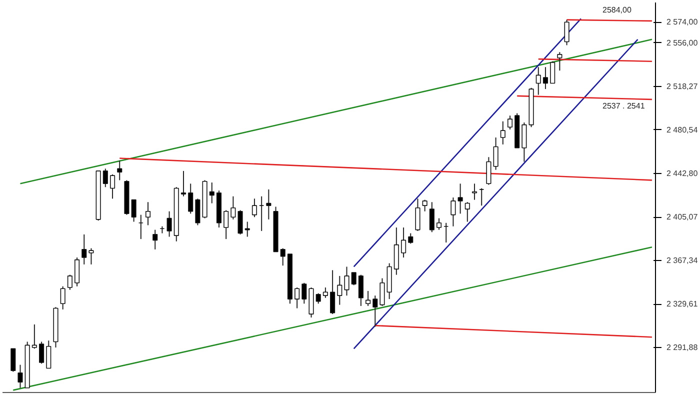  Describe the element at coordinates (682, 173) in the screenshot. I see `y-tick-label: 2 442,80` at that location.